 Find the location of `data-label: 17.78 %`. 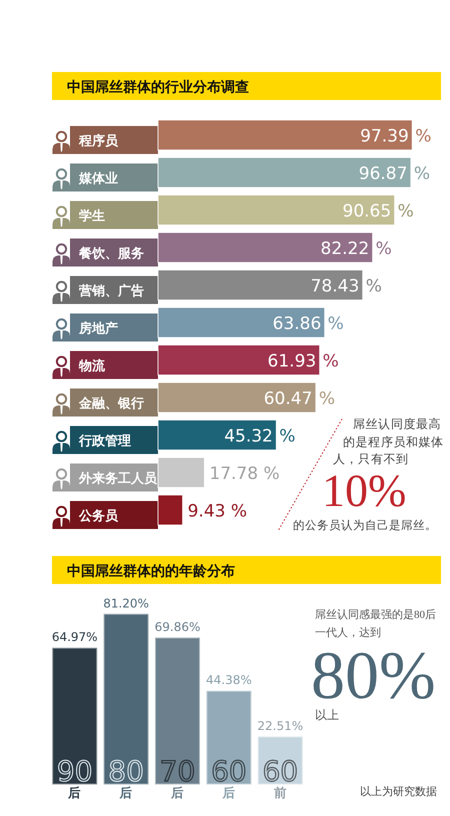

data-label: 17.78 % is located at coordinates (244, 474).